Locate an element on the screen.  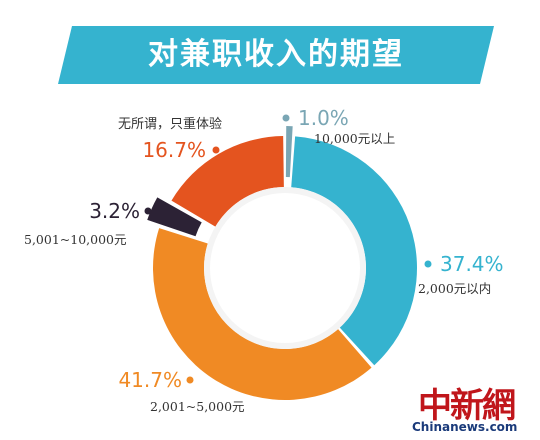
watermark-logo: 中新網 is located at coordinates (467, 406).